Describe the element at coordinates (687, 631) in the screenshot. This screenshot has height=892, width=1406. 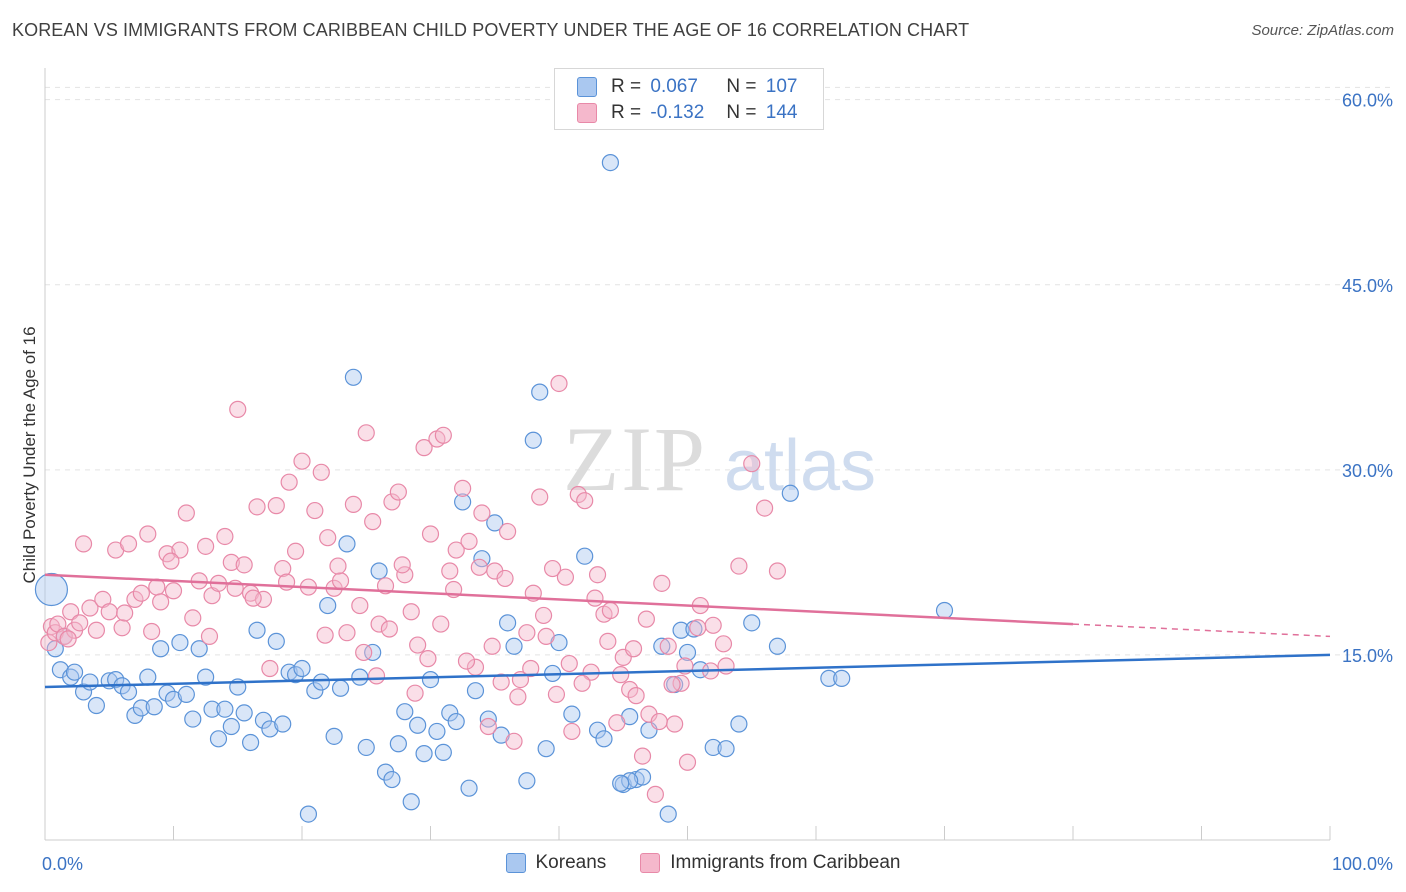
I see `trend-layer` at that location.